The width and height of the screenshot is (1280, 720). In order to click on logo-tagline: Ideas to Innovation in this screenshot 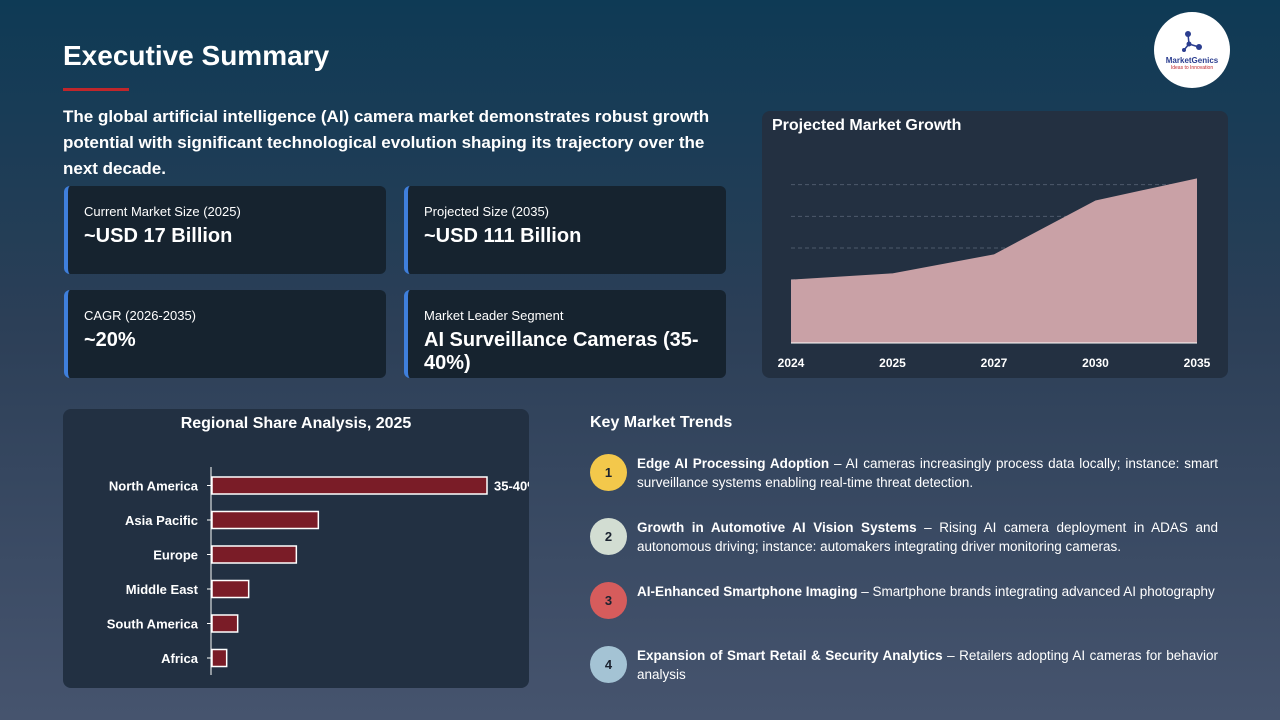, I will do `click(1192, 67)`.